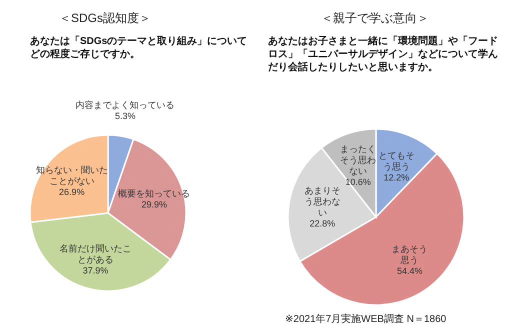  What do you see at coordinates (95, 271) in the screenshot?
I see `data-label: 37.9%` at bounding box center [95, 271].